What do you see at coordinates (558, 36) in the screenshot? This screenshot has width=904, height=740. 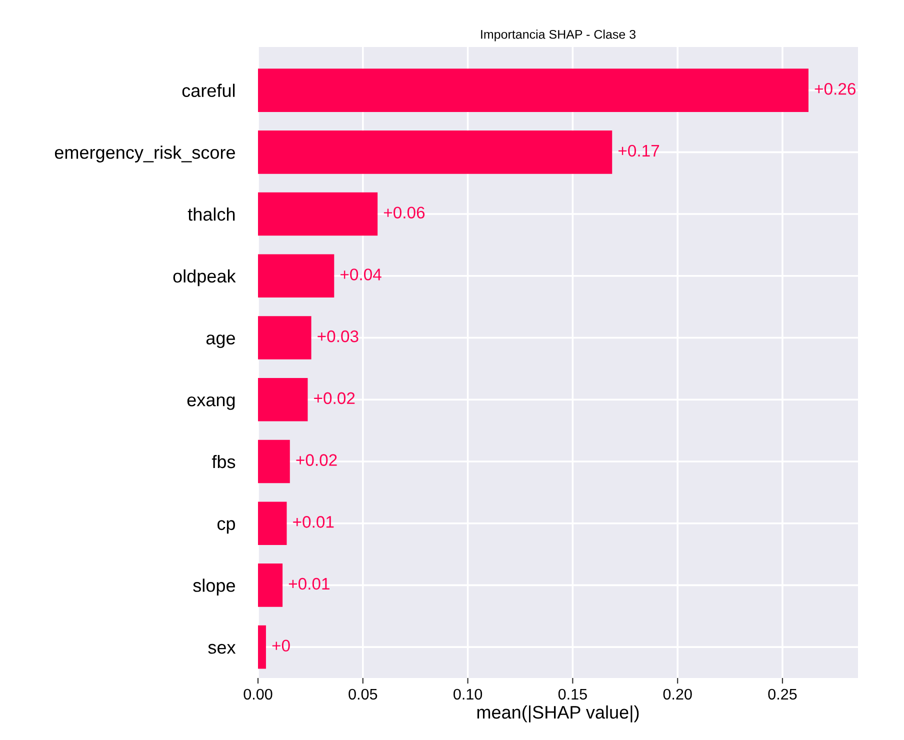 I see `chart-title: Importancia SHAP - Clase 3` at bounding box center [558, 36].